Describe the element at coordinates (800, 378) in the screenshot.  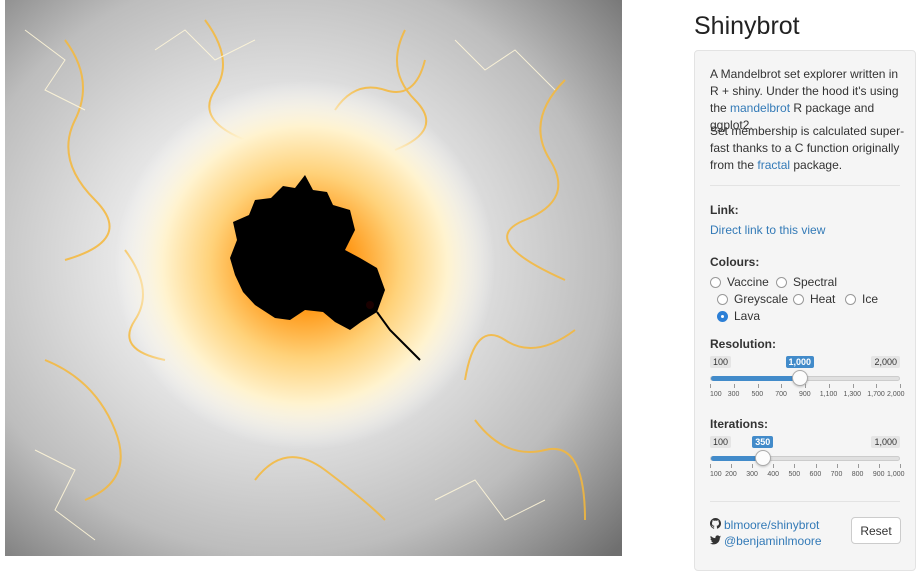
I see `resolution-handle` at that location.